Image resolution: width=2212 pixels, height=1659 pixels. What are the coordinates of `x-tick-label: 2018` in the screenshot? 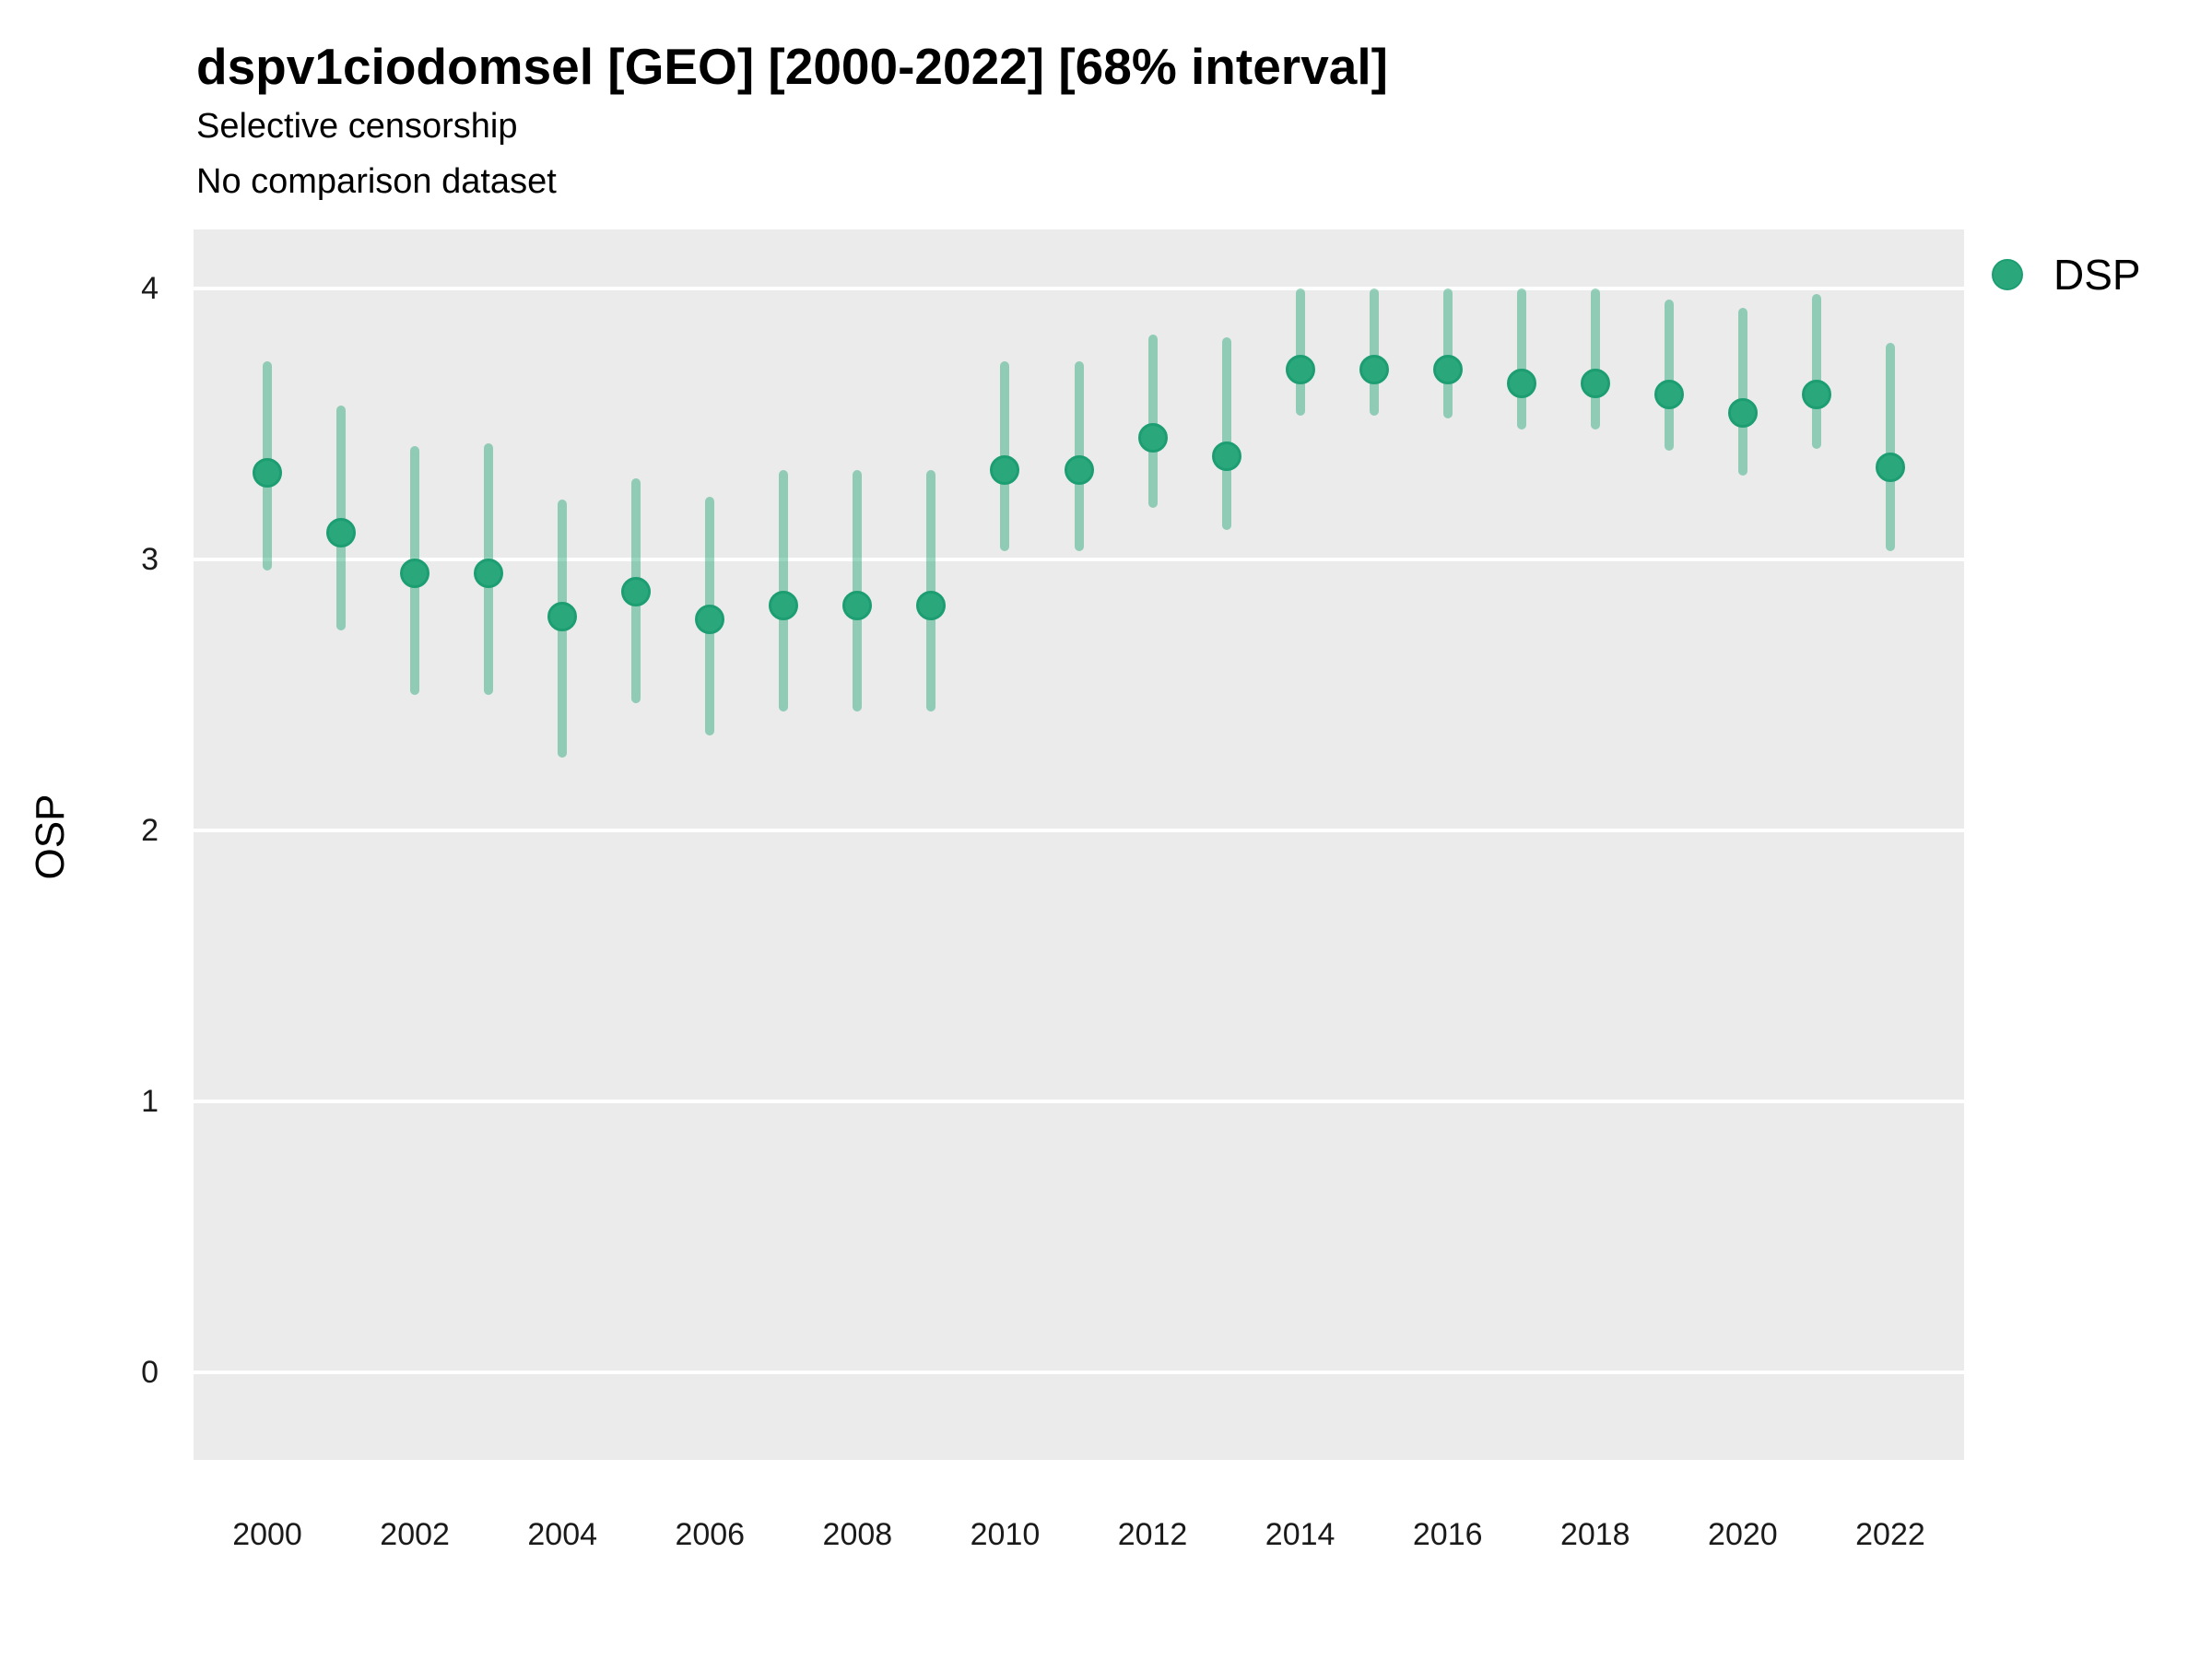 It's located at (1594, 1534).